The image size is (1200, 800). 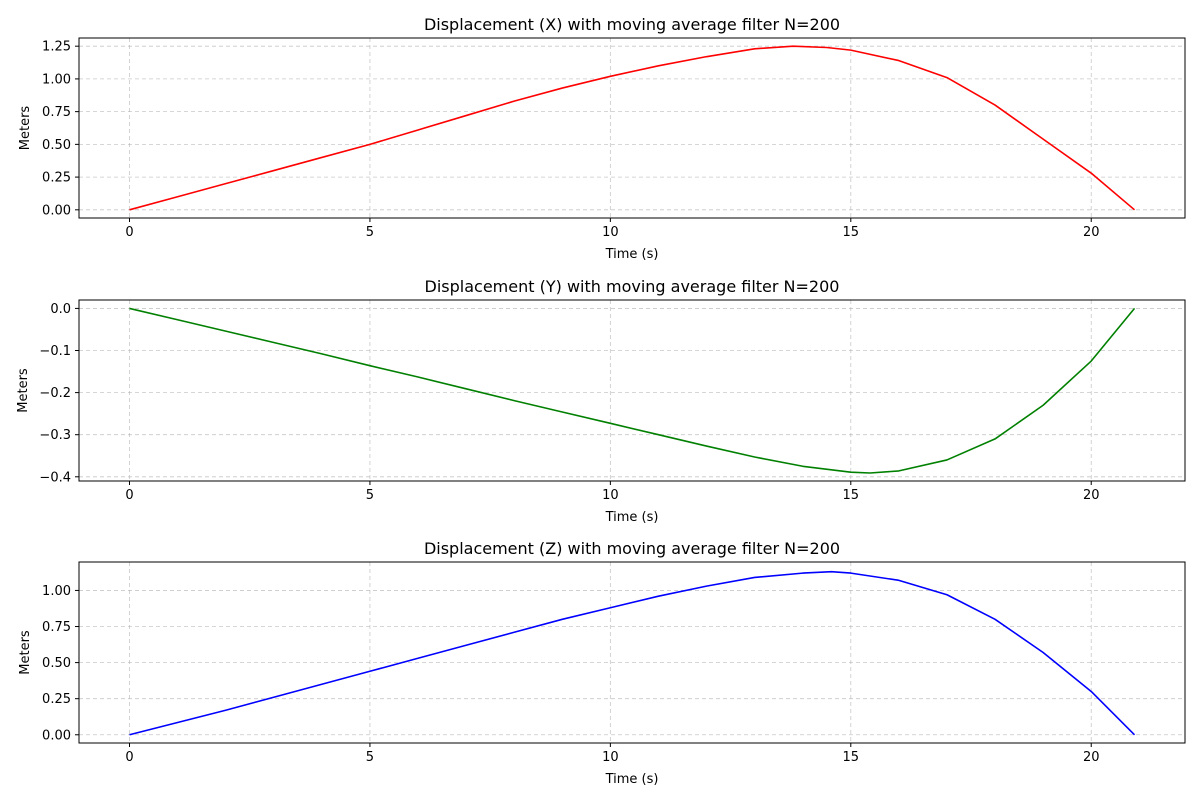 What do you see at coordinates (60, 309) in the screenshot?
I see `y-tick-label: 0.0` at bounding box center [60, 309].